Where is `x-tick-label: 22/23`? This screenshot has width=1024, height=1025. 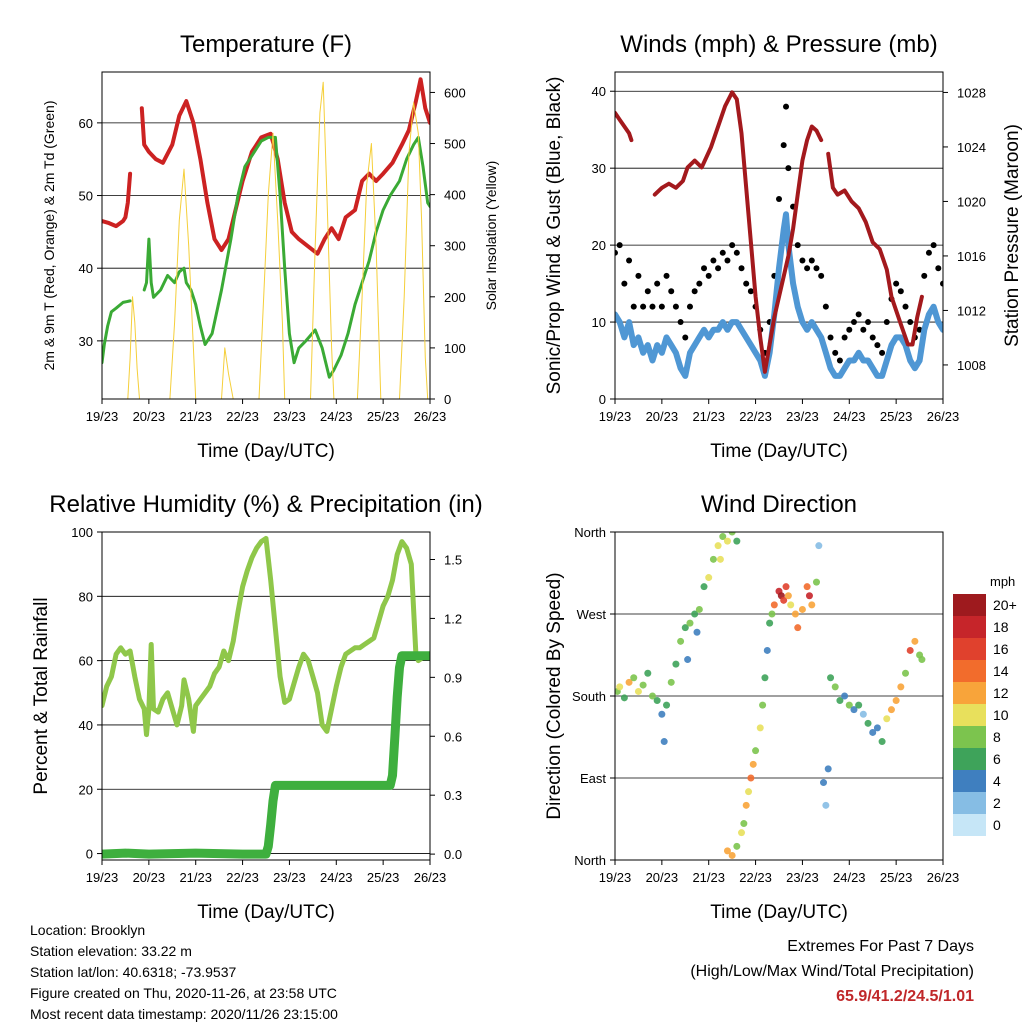
x-tick-label: 22/23 is located at coordinates (755, 416).